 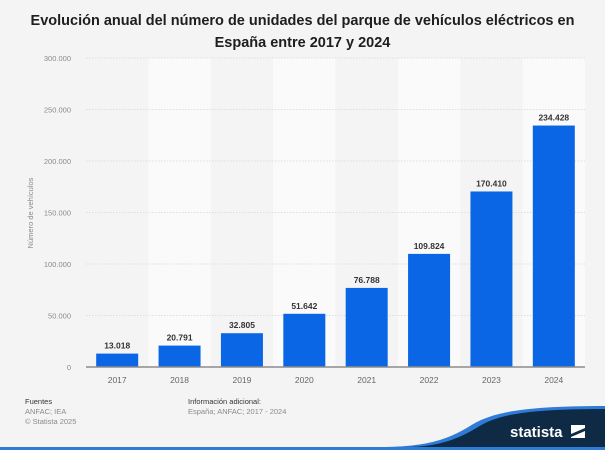 I want to click on bar-2020, so click(x=304, y=340).